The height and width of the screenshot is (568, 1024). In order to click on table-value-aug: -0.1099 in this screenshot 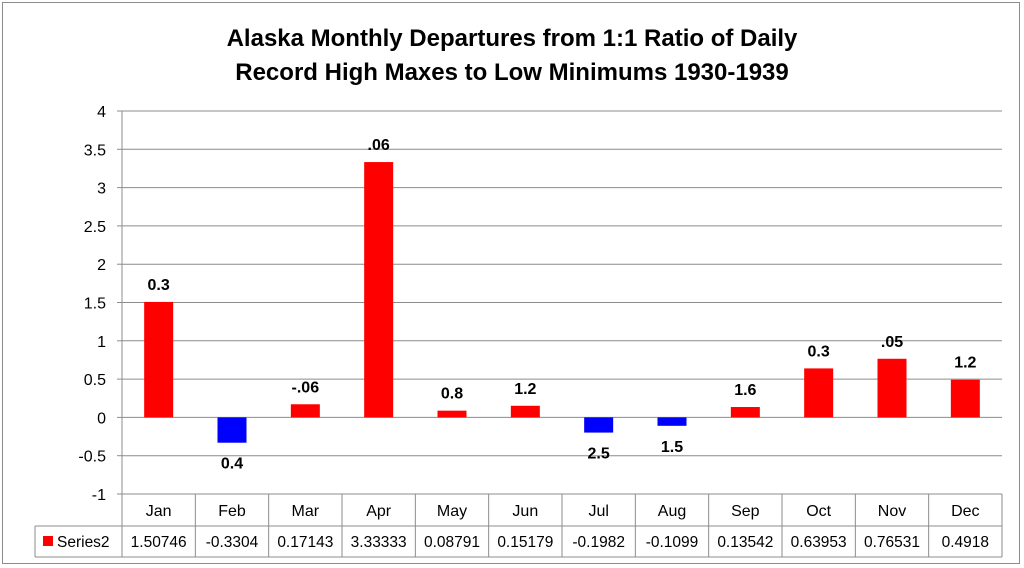, I will do `click(672, 542)`.